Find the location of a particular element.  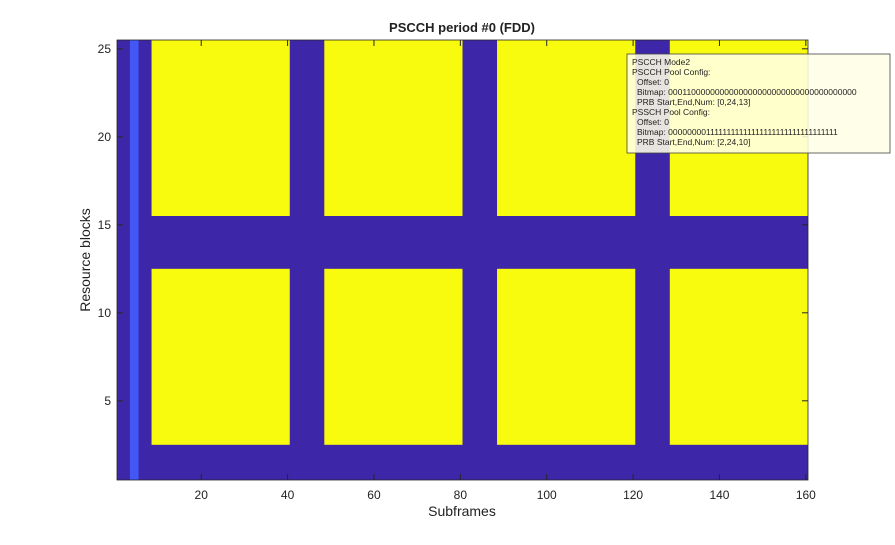

annotation-line: PSSCH Pool Config: is located at coordinates (671, 112).